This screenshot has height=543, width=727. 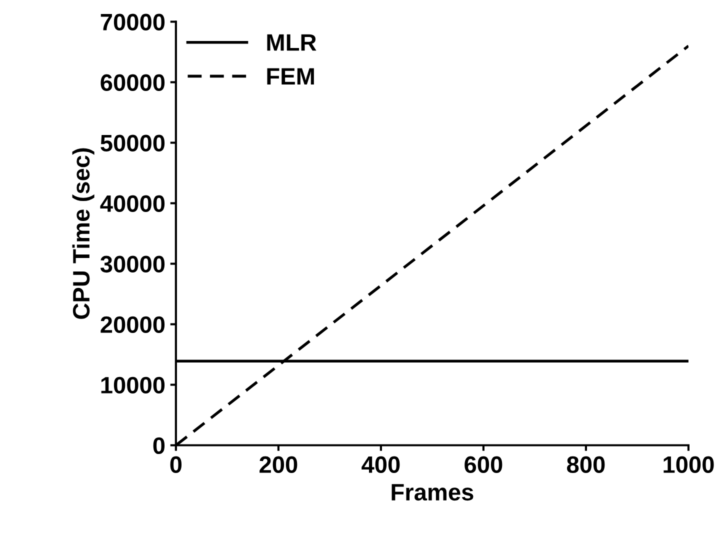 What do you see at coordinates (381, 465) in the screenshot?
I see `x-tick-label: 400` at bounding box center [381, 465].